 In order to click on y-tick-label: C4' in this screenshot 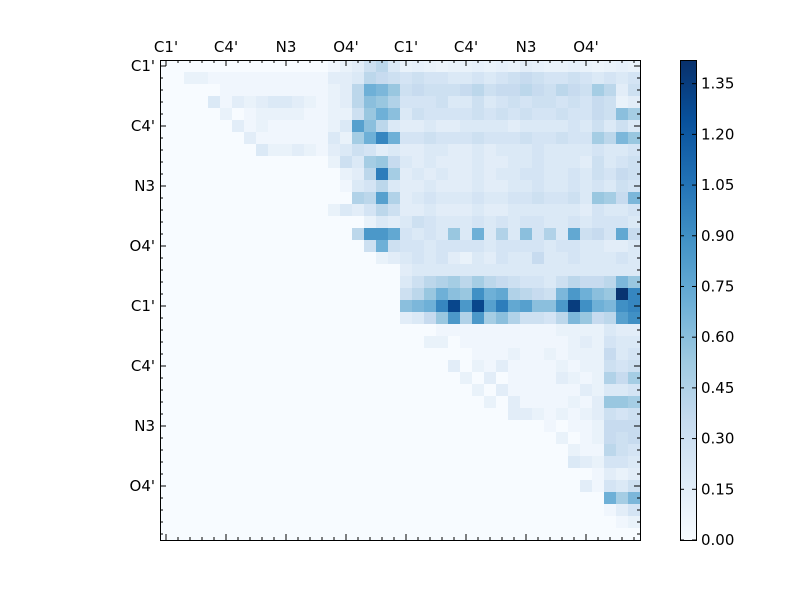, I will do `click(143, 126)`.